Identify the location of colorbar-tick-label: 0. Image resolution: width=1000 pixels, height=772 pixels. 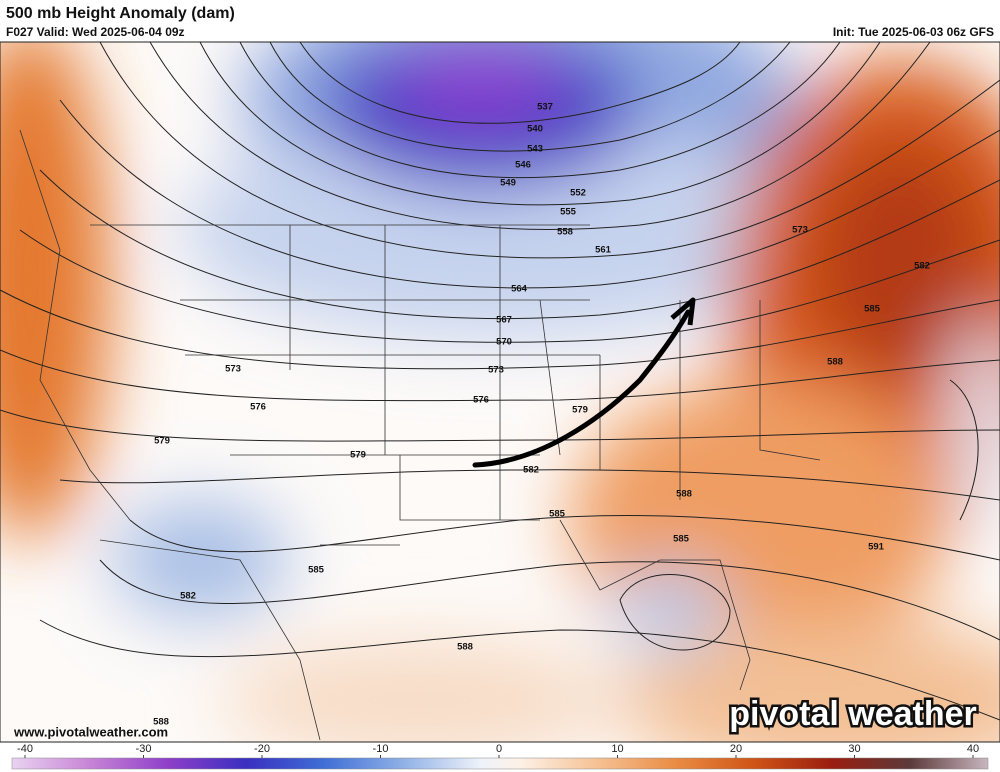
(499, 749).